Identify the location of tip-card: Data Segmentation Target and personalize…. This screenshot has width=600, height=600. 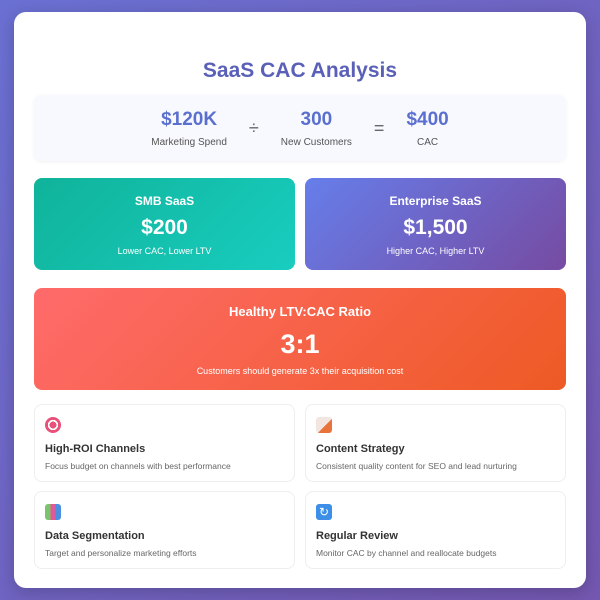
(164, 530).